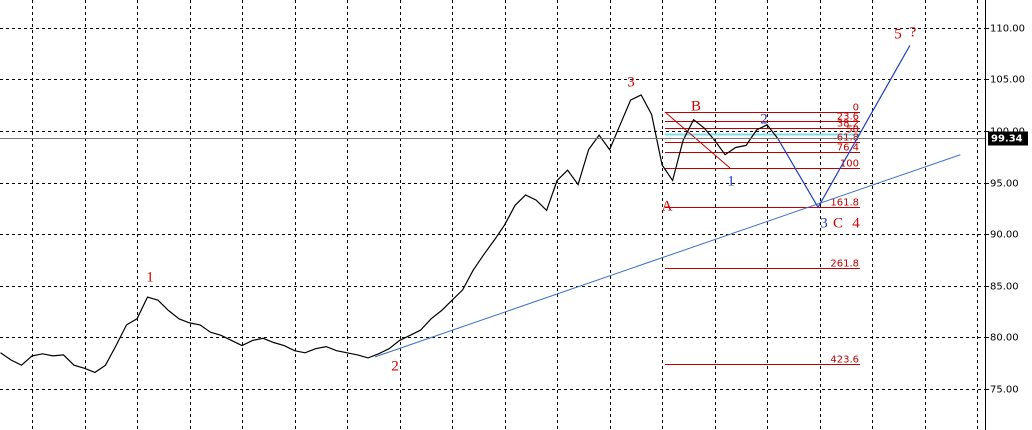 Image resolution: width=1032 pixels, height=430 pixels. Describe the element at coordinates (1004, 184) in the screenshot. I see `y-tick-label: 95.00` at that location.